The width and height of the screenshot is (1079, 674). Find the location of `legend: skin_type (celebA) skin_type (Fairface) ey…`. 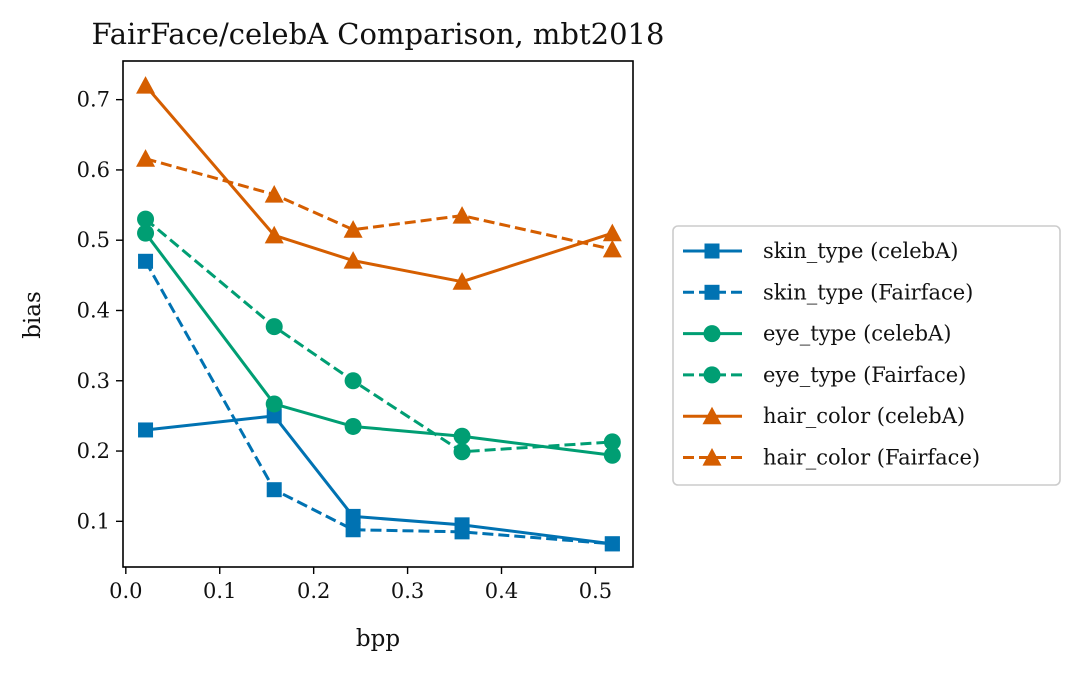

legend: skin_type (celebA) skin_type (Fairface) ey… is located at coordinates (866, 355).